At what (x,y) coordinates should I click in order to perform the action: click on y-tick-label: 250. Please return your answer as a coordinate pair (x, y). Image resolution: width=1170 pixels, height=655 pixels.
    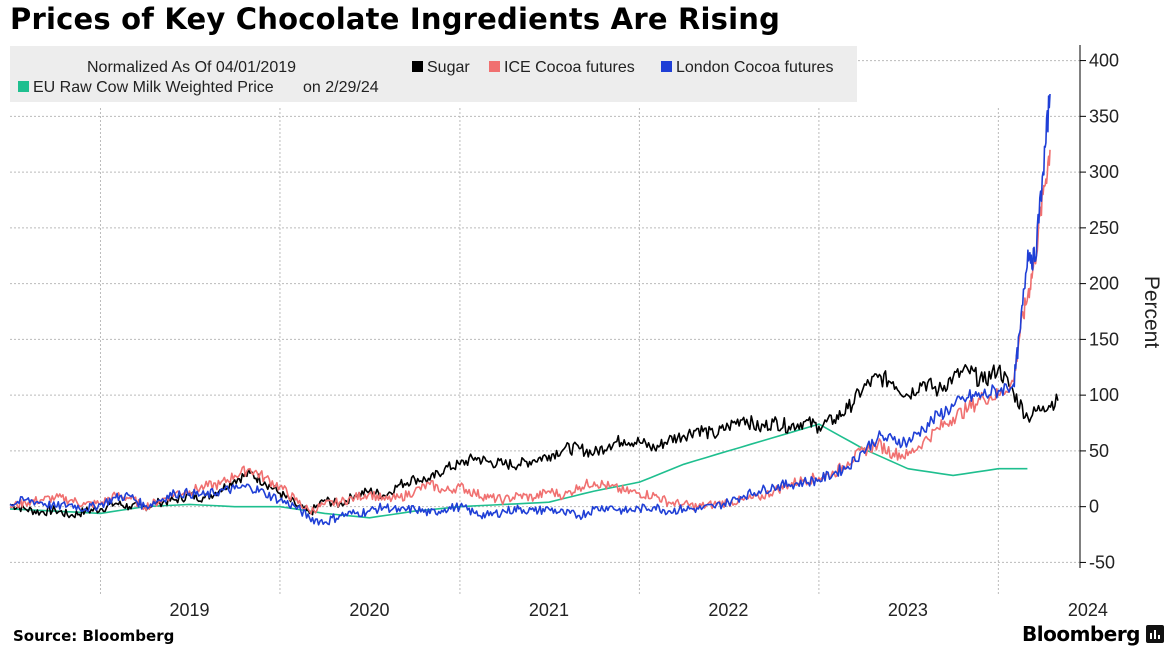
    Looking at the image, I should click on (1104, 228).